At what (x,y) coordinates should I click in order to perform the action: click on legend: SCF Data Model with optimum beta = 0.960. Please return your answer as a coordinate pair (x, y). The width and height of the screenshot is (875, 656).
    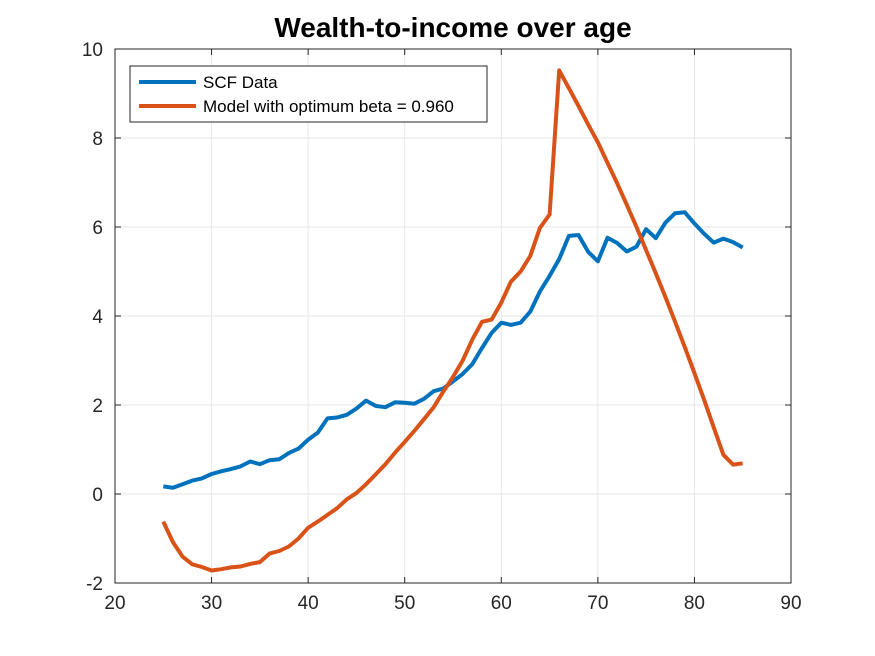
    Looking at the image, I should click on (308, 94).